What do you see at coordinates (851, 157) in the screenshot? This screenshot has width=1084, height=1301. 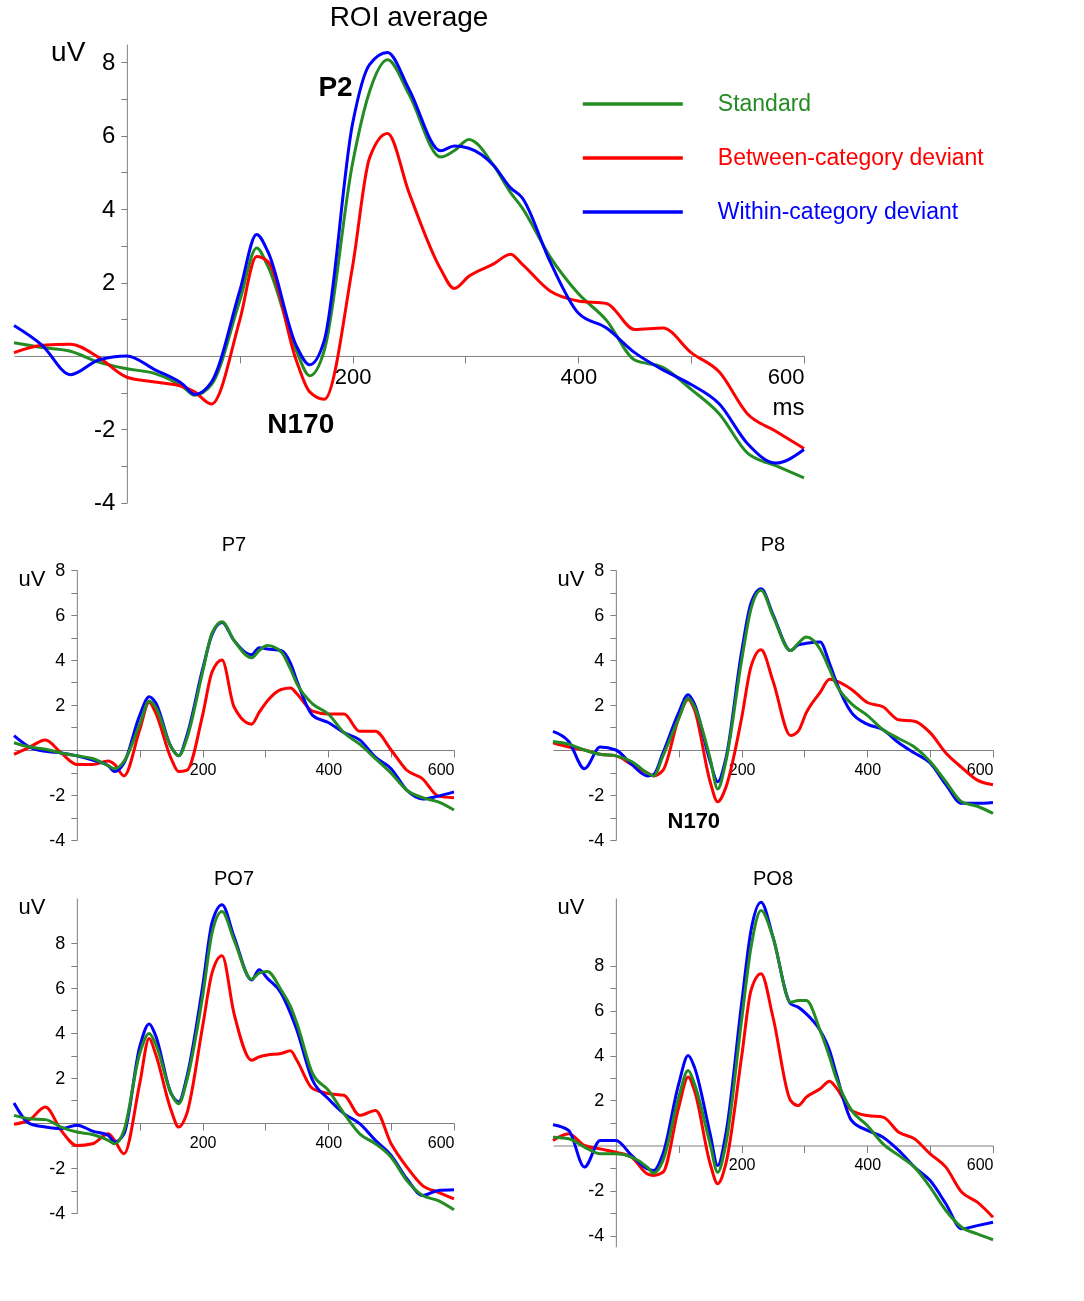 I see `legend-label: Between-category deviant` at bounding box center [851, 157].